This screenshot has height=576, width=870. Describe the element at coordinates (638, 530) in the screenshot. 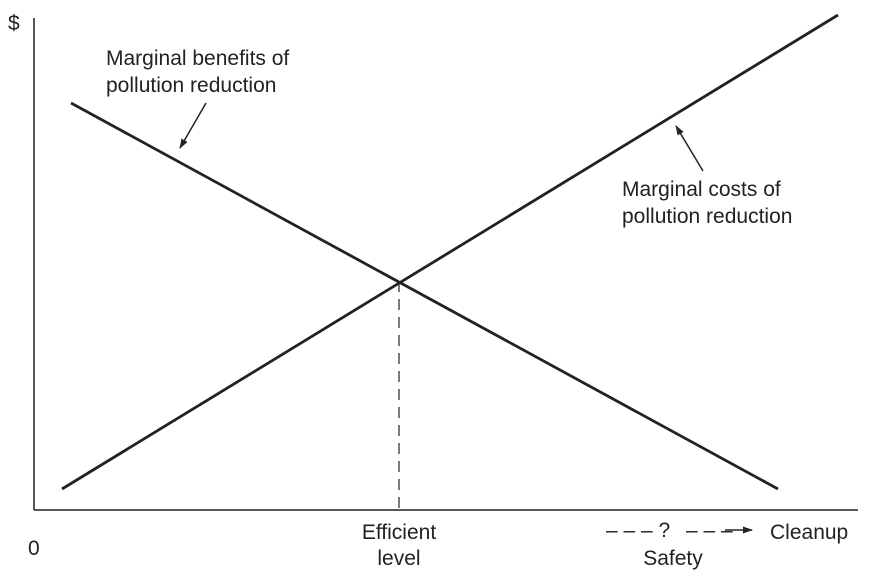

I see `safety-dashes-left: – – – ?` at that location.